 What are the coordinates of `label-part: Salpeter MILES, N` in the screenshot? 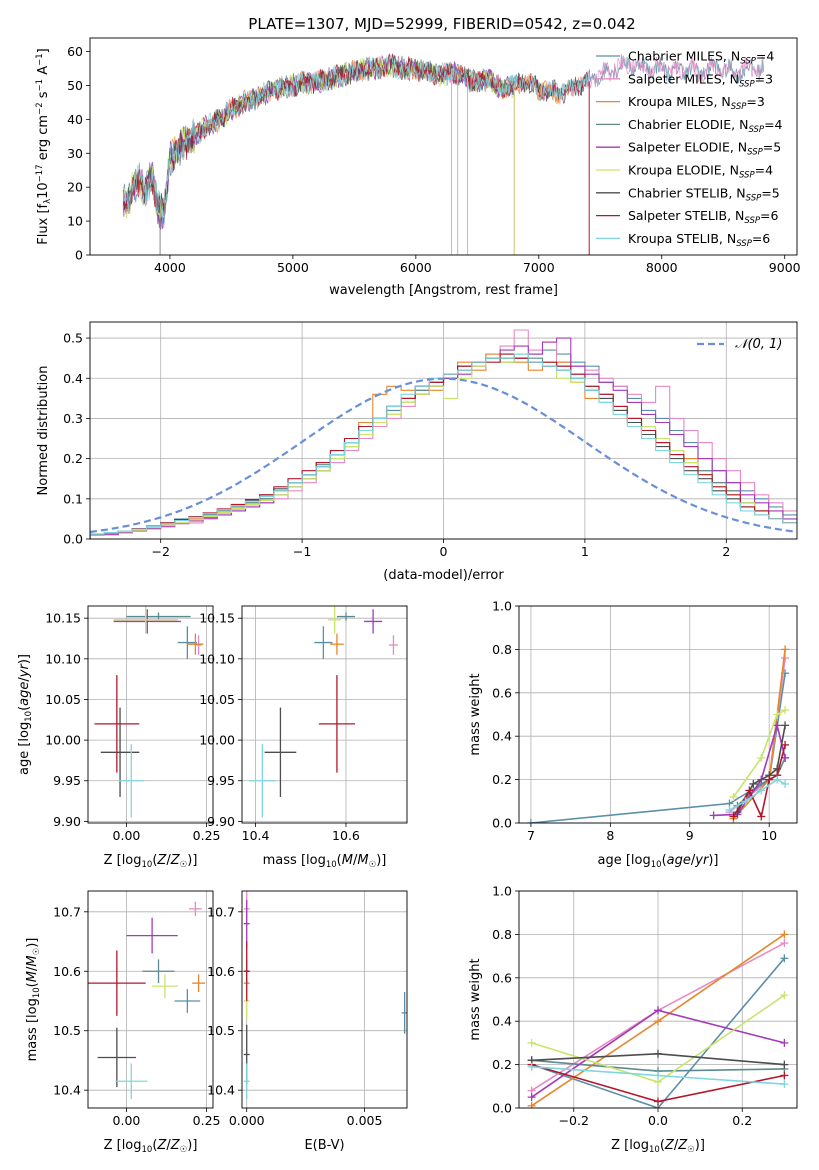 It's located at (683, 78).